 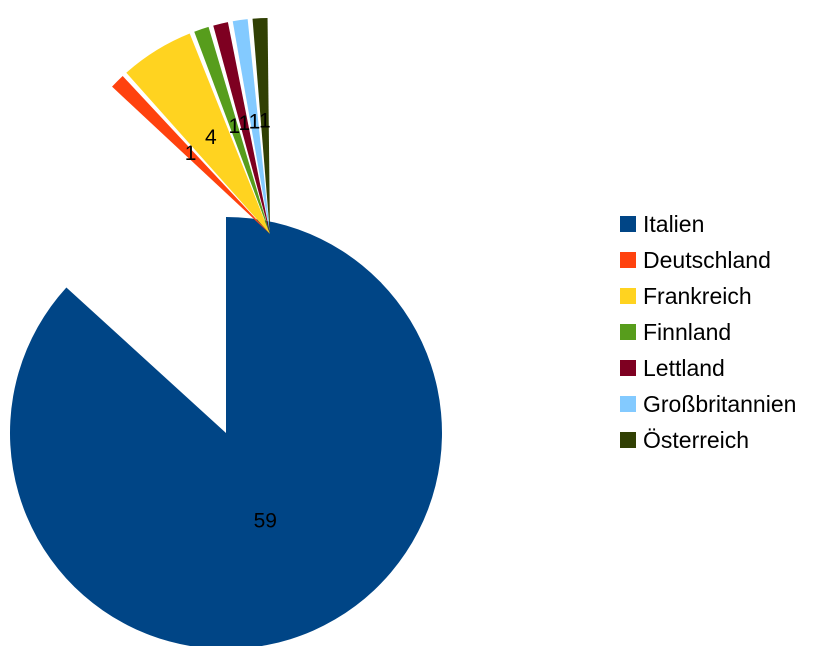 What do you see at coordinates (628, 260) in the screenshot?
I see `legend-swatch-deutschland` at bounding box center [628, 260].